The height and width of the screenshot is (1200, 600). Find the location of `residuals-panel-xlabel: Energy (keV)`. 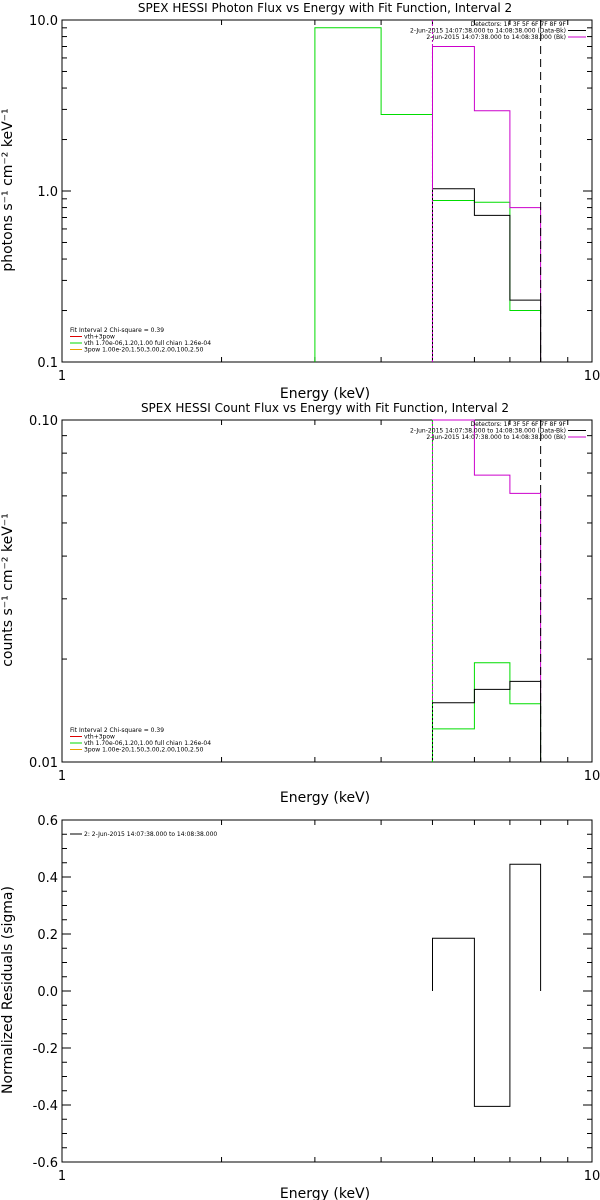

residuals-panel-xlabel: Energy (keV) is located at coordinates (325, 1193).